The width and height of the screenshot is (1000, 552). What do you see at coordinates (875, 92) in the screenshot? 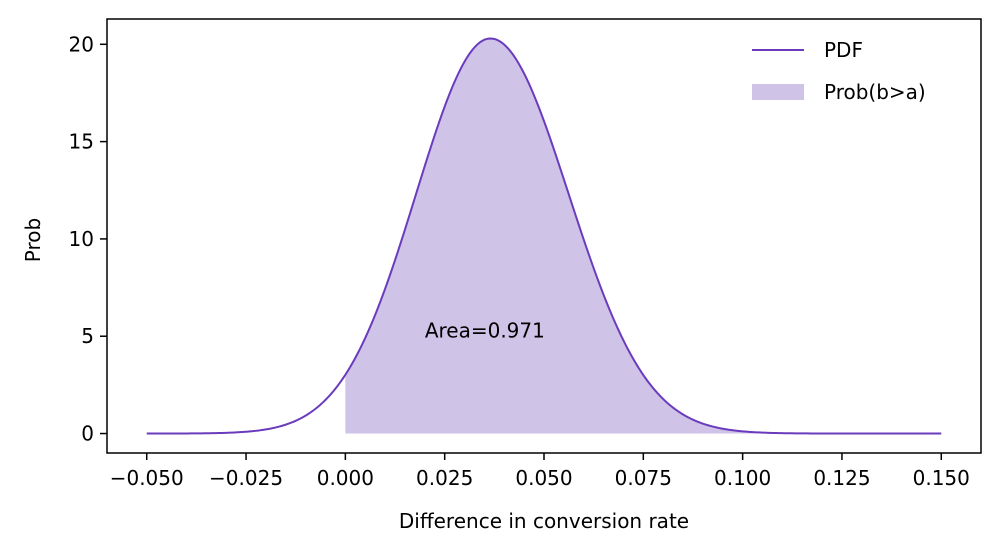
I see `legend-prob-label: Prob(b>a)` at bounding box center [875, 92].